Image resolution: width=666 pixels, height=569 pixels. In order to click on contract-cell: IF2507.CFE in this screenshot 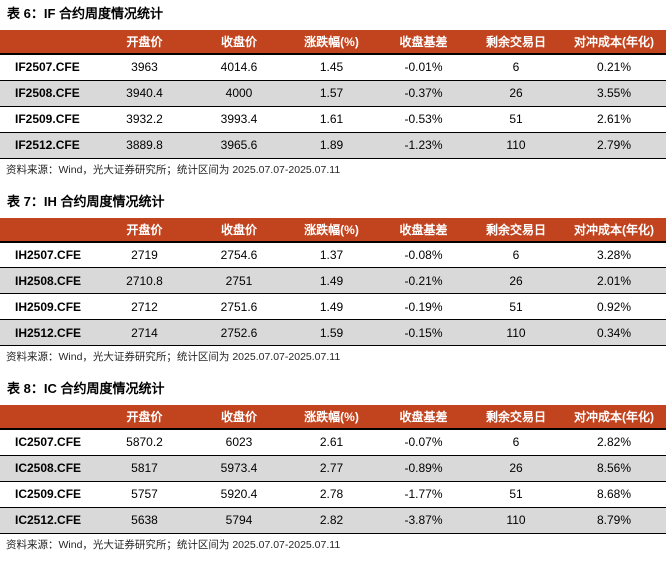, I will do `click(48, 67)`.